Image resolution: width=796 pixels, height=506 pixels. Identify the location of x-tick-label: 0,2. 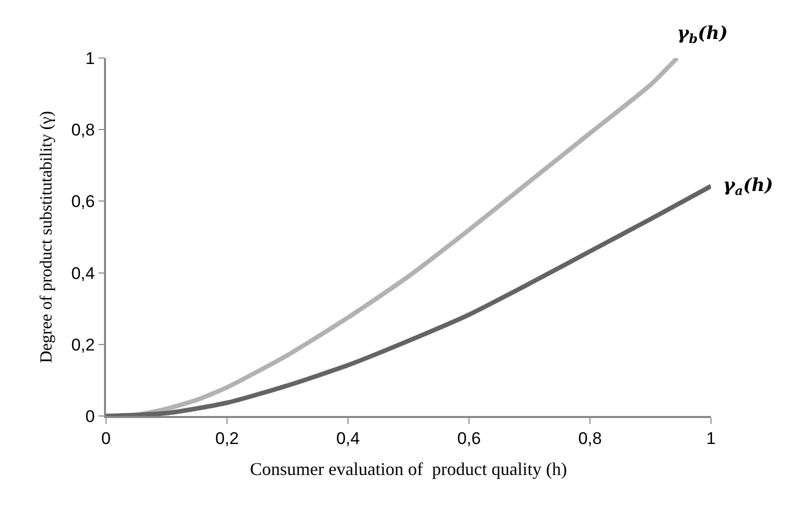
(227, 438).